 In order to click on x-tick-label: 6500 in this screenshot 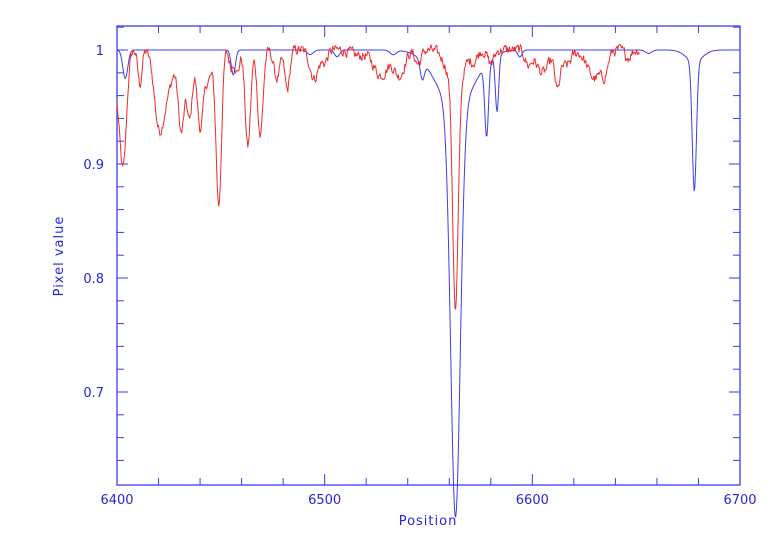, I will do `click(324, 500)`.